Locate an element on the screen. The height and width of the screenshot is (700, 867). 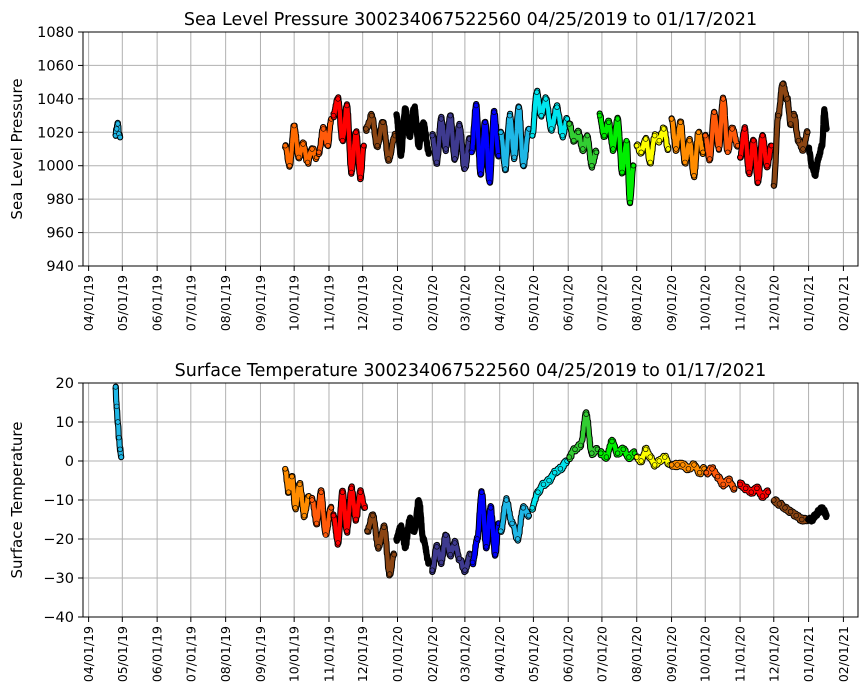
x-tick-label: 09/01/20 is located at coordinates (671, 654).